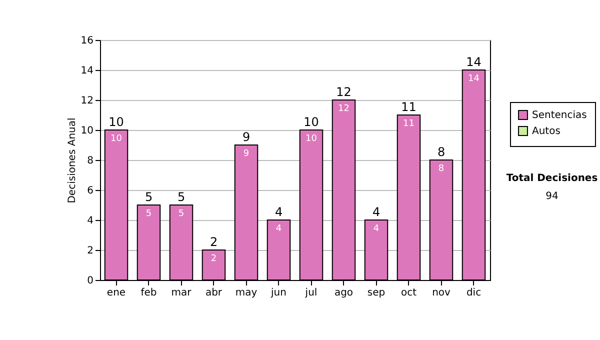 This screenshot has width=600, height=340. What do you see at coordinates (87, 131) in the screenshot?
I see `y-tick-label: 10` at bounding box center [87, 131].